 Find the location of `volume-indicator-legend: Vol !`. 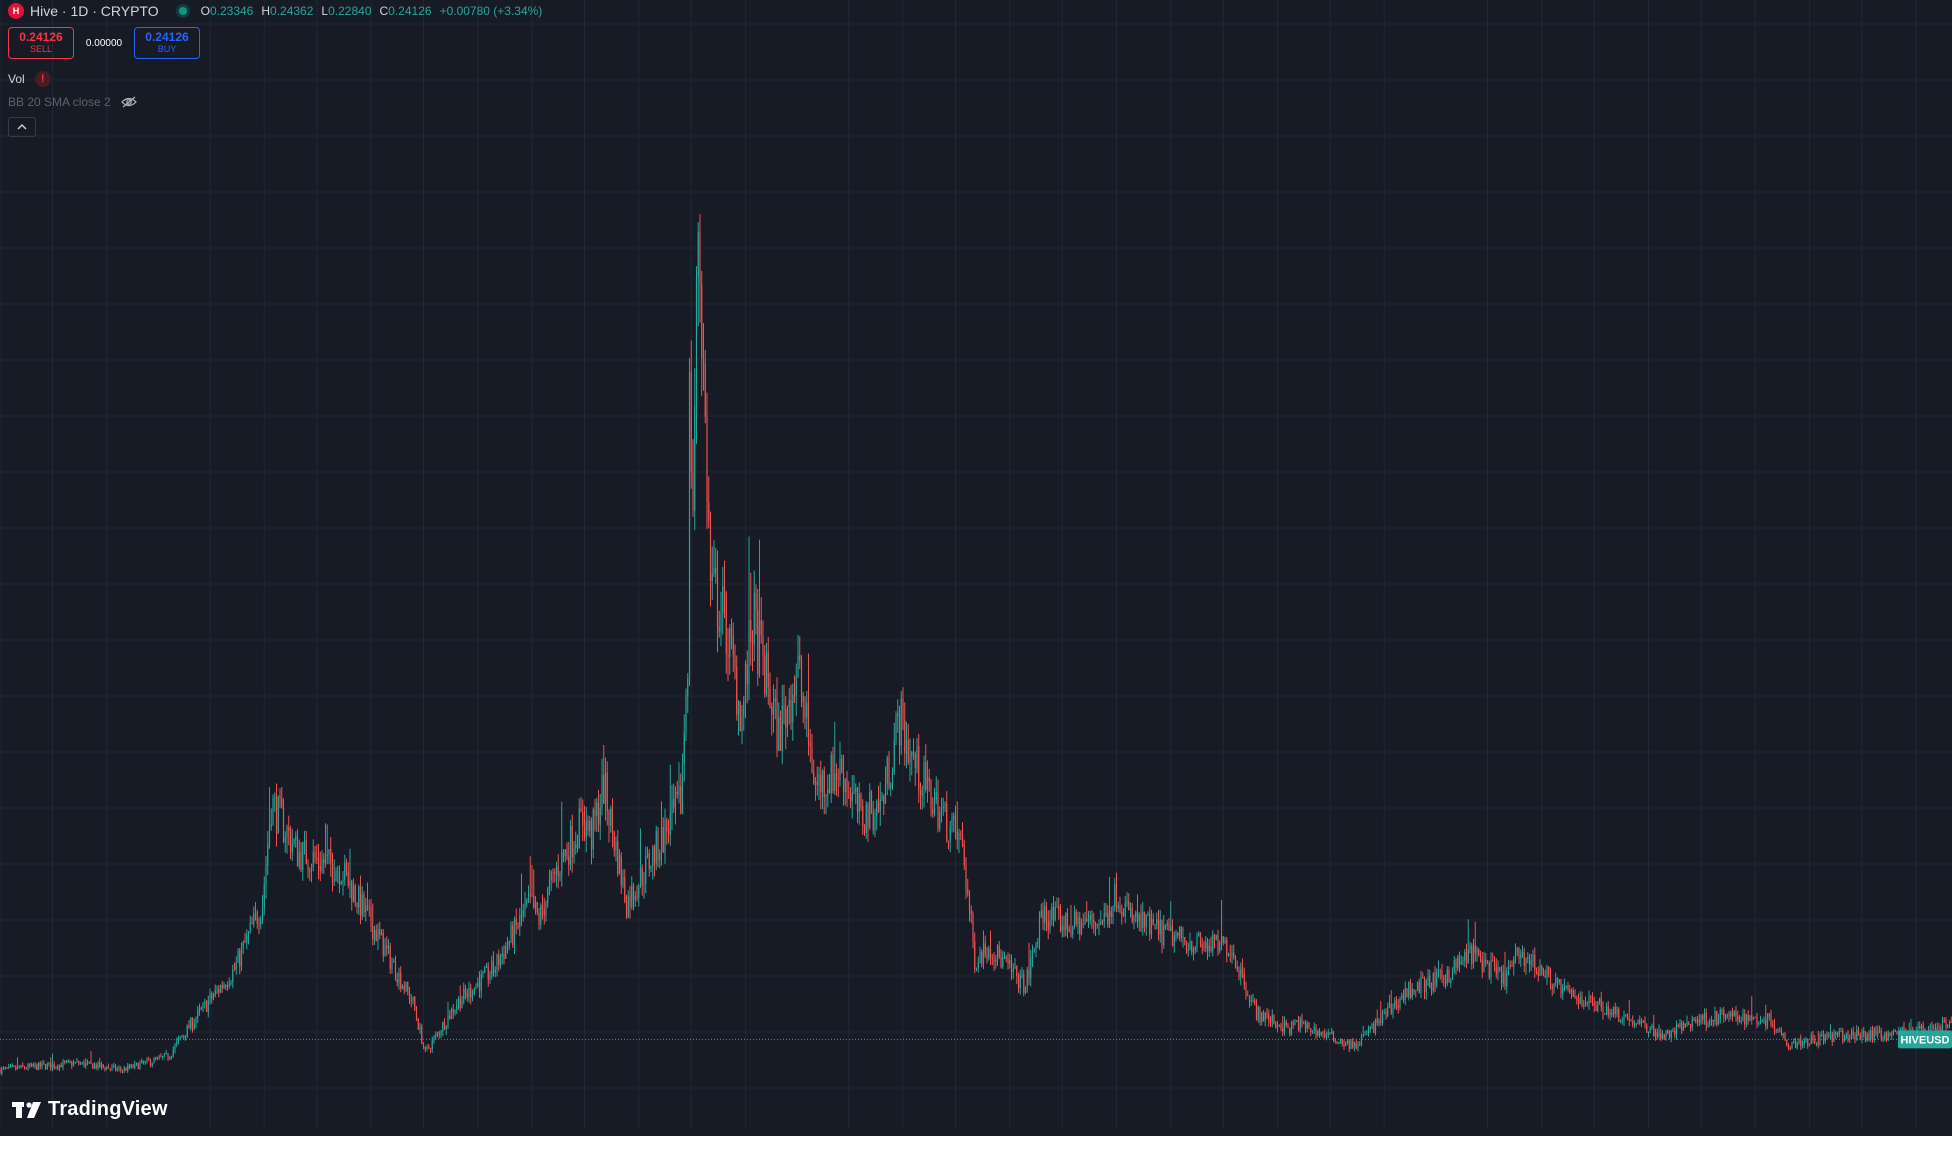

volume-indicator-legend: Vol ! is located at coordinates (29, 79).